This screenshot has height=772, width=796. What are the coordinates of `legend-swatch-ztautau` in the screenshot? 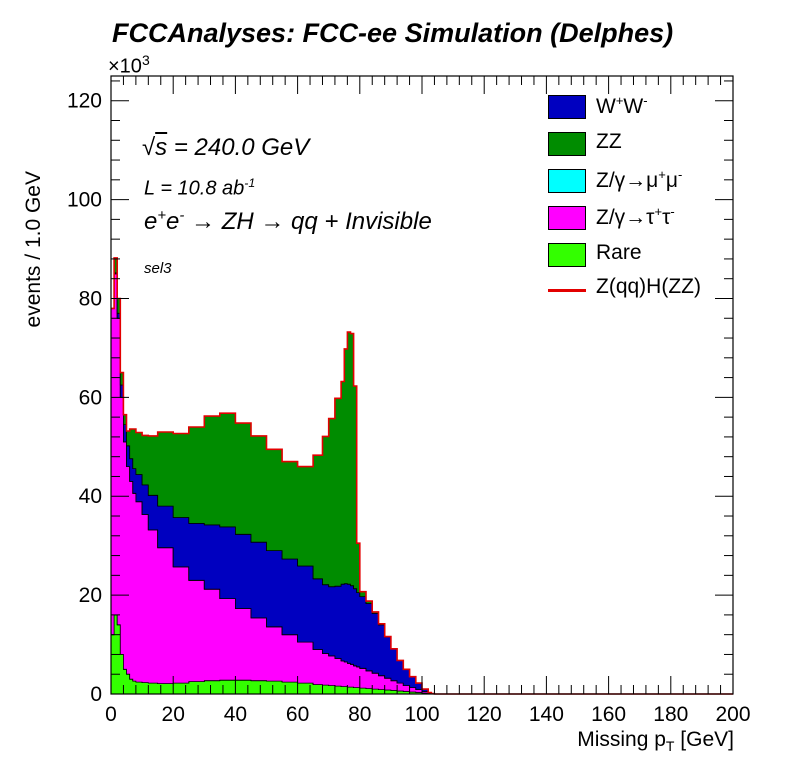 It's located at (567, 218).